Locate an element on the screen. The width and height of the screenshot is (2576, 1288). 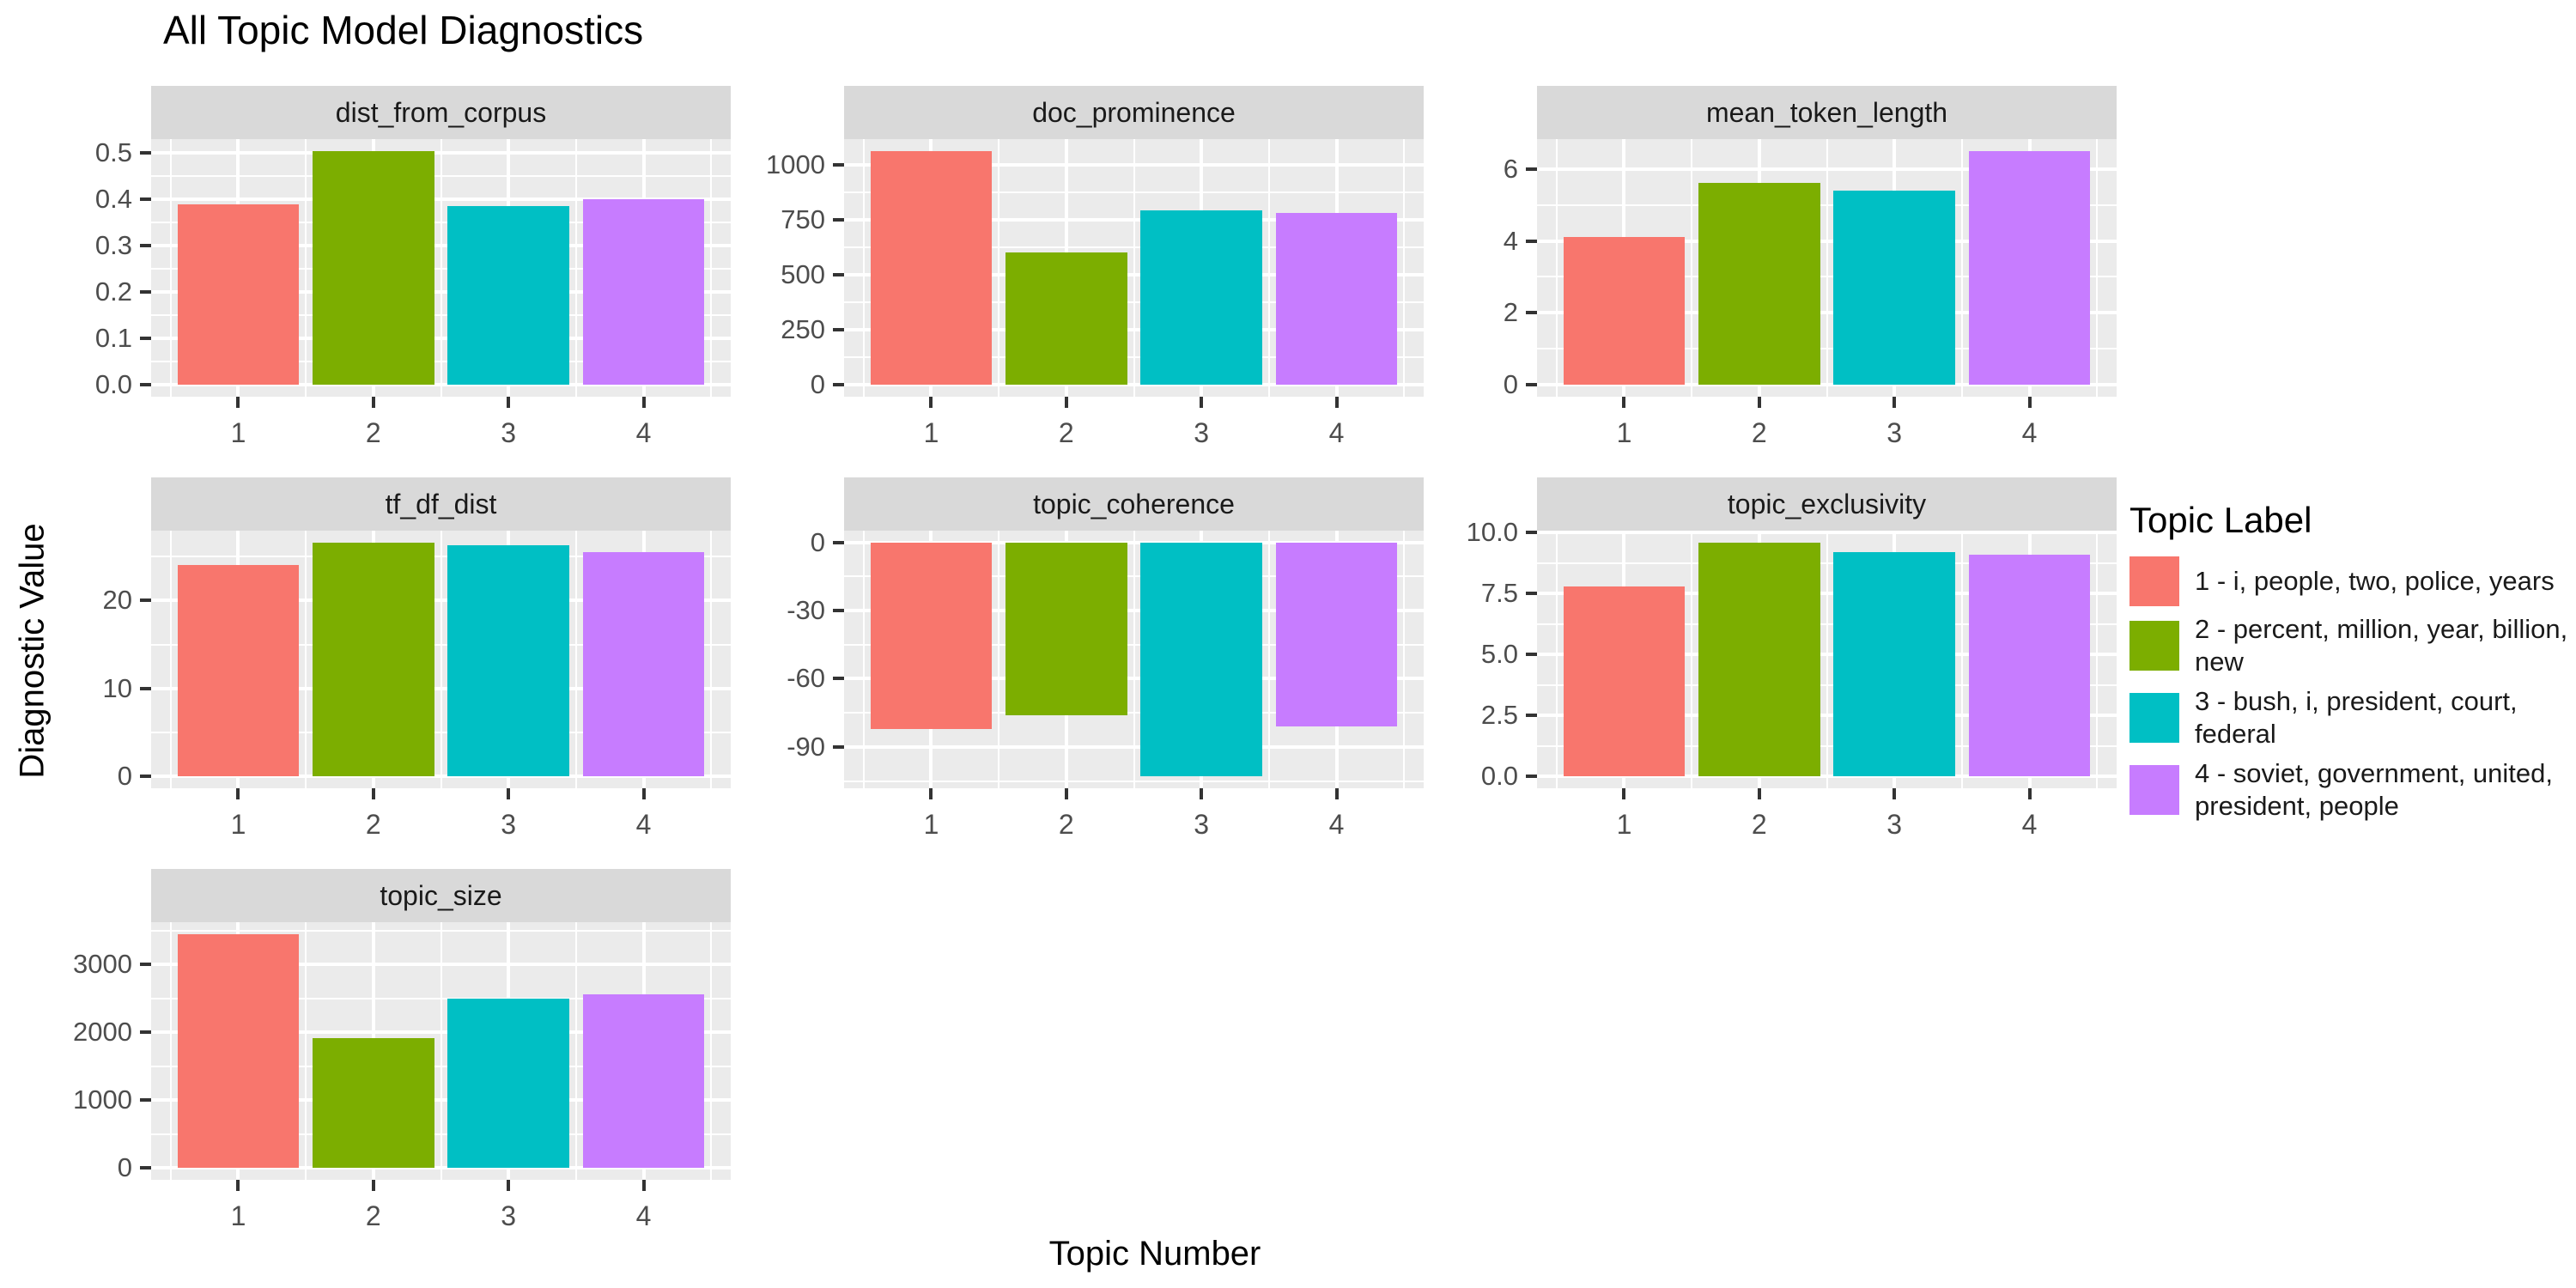
facet-strip: tf_df_dist is located at coordinates (441, 504).